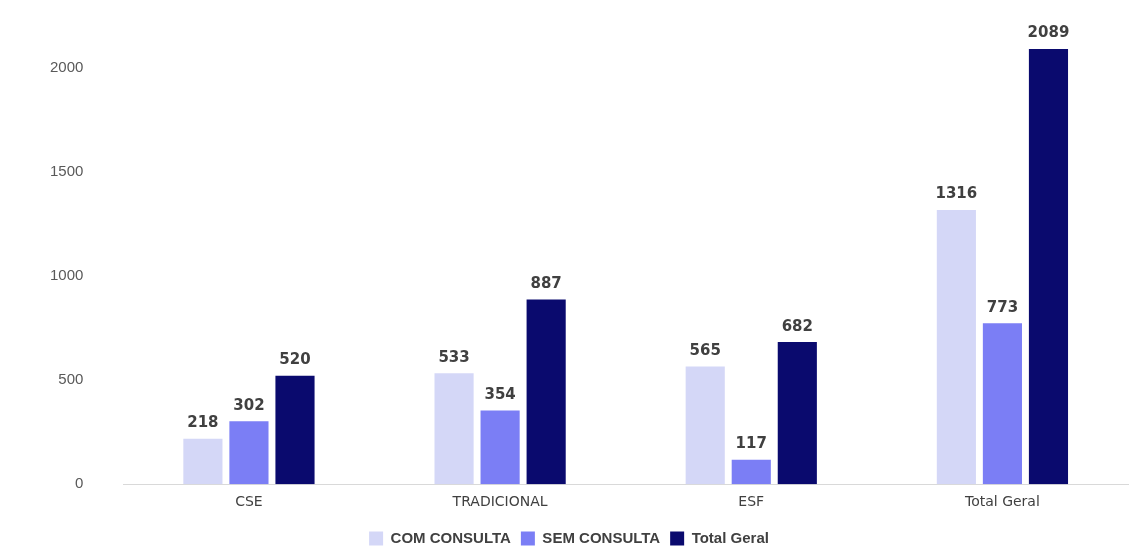 The width and height of the screenshot is (1136, 560). Describe the element at coordinates (295, 359) in the screenshot. I see `data-label: 520` at that location.